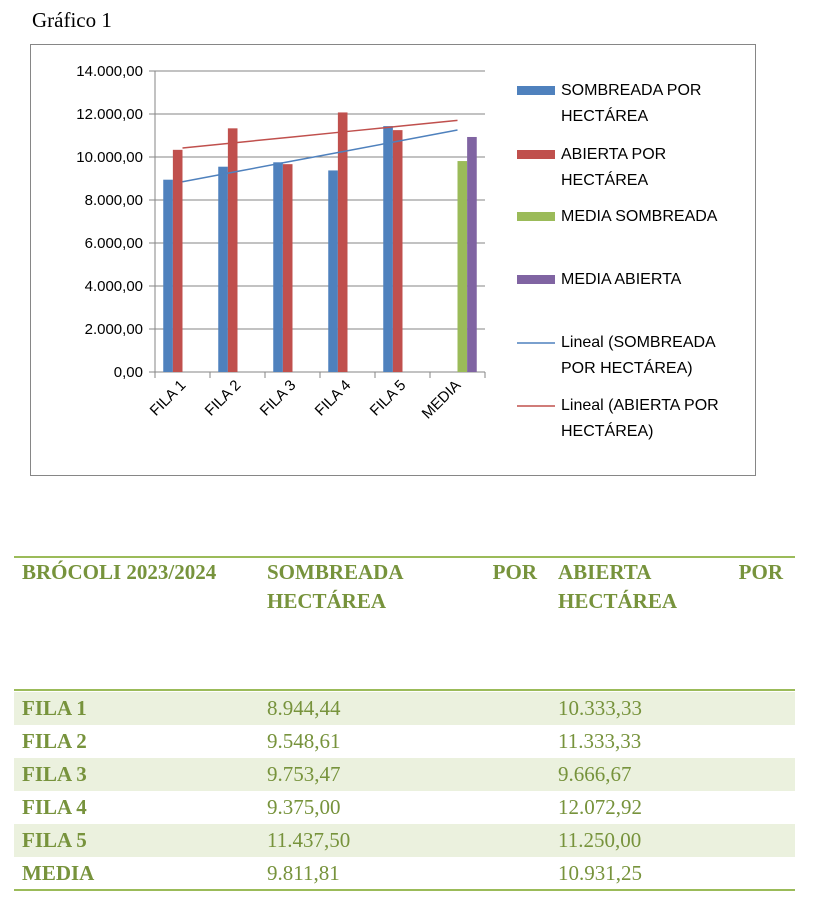  Describe the element at coordinates (114, 286) in the screenshot. I see `y-tick-label: 4.000,00` at that location.